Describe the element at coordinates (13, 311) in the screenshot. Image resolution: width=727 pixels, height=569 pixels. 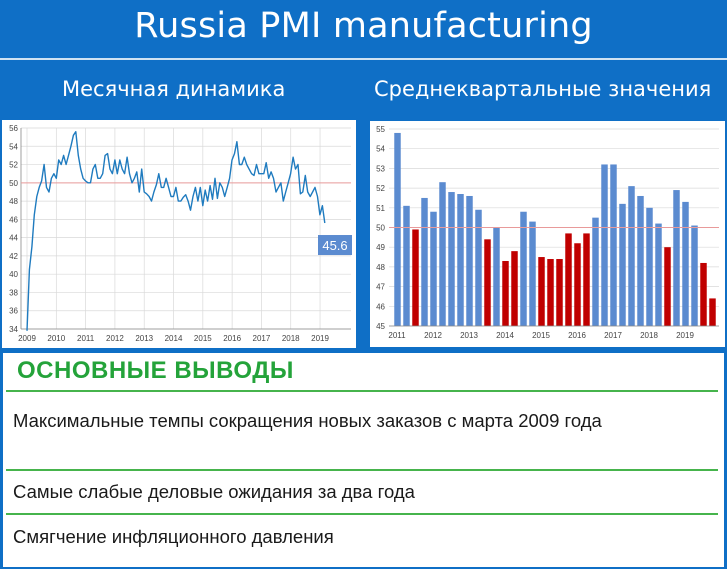
I see `y-tick-label: 36` at that location.